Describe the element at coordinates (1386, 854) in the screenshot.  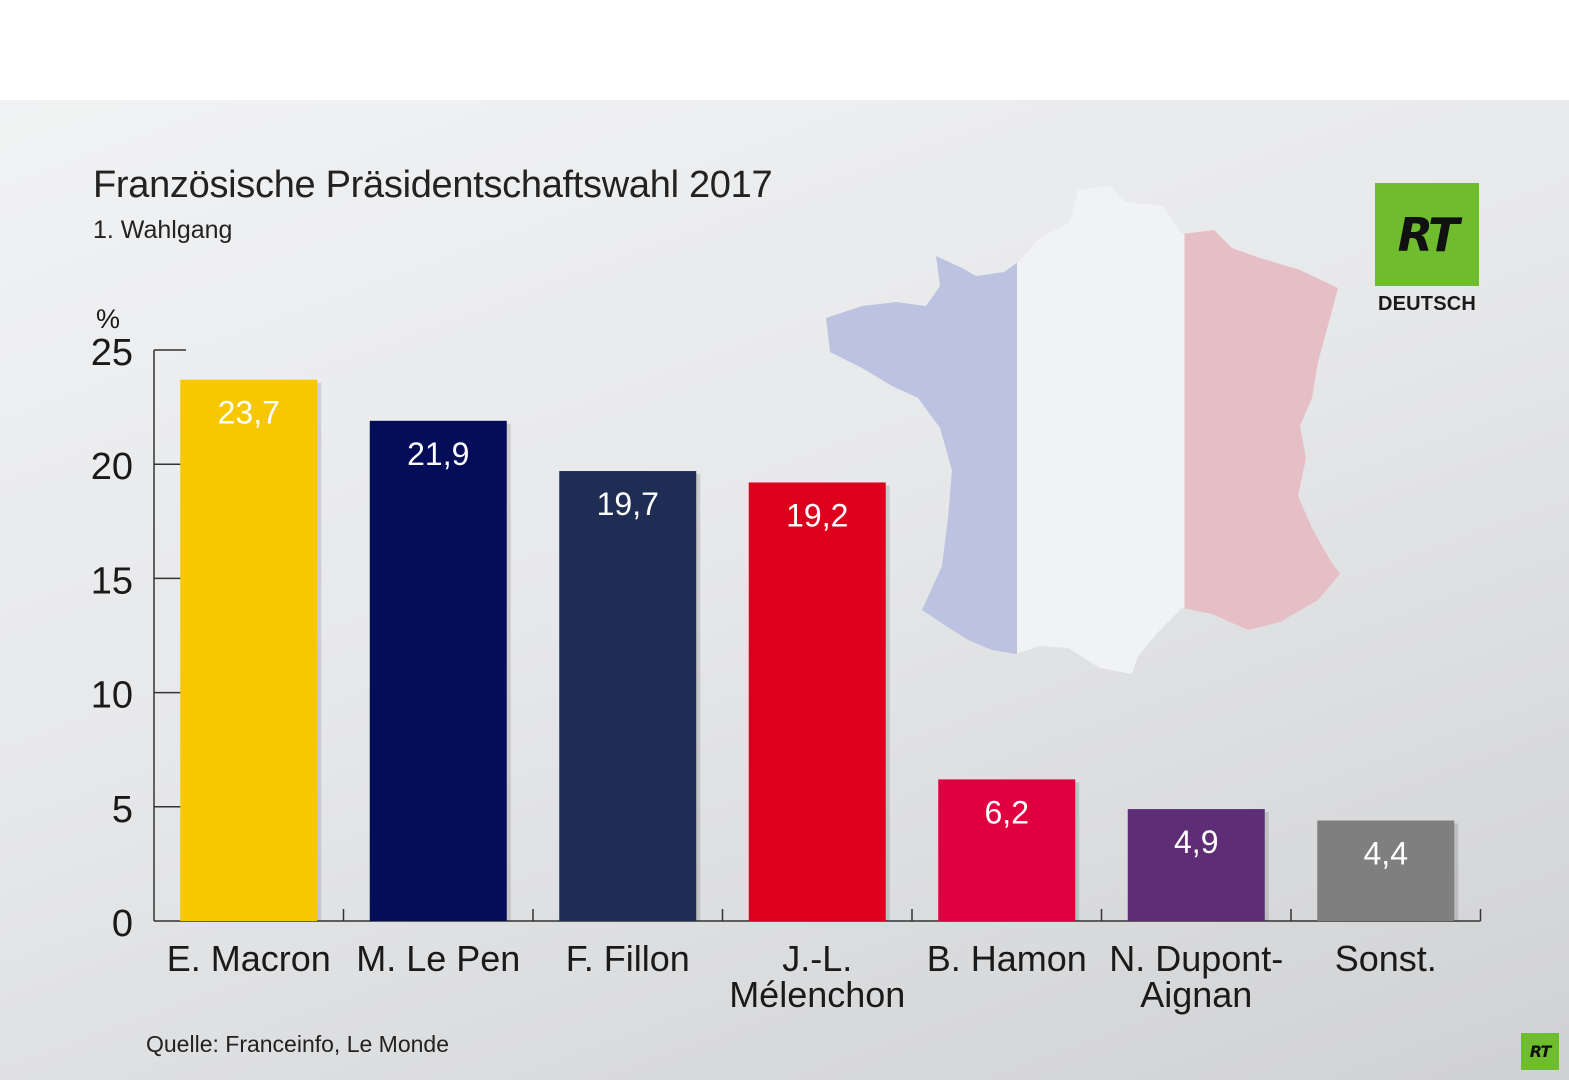
I see `bar-value-label: 4,4` at that location.